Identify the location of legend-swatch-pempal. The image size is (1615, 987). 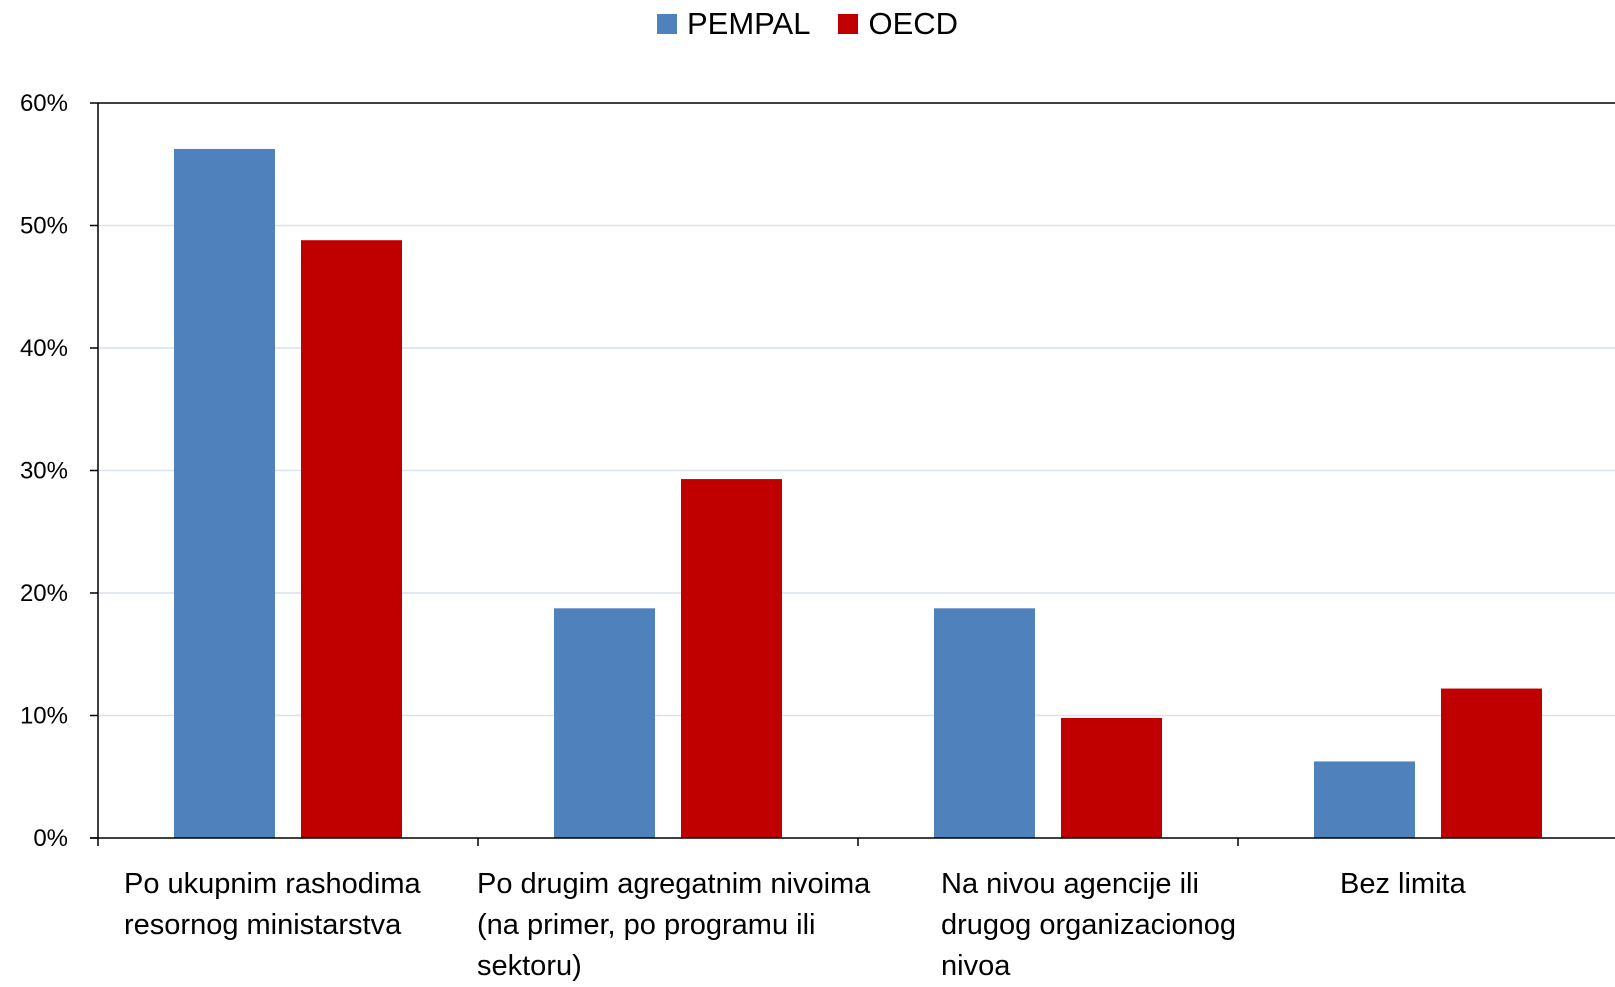
(666, 24).